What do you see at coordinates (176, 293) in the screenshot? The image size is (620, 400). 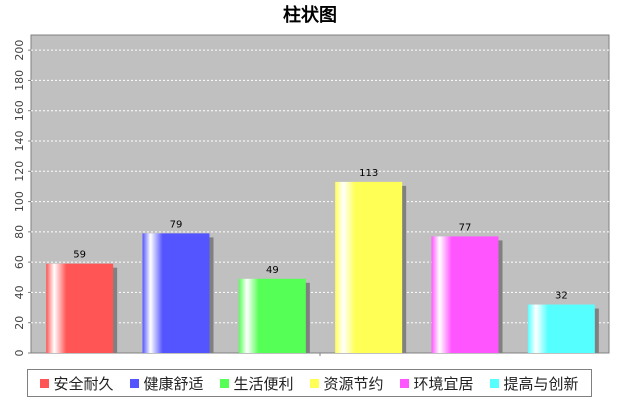 I see `bar-健康舒适` at bounding box center [176, 293].